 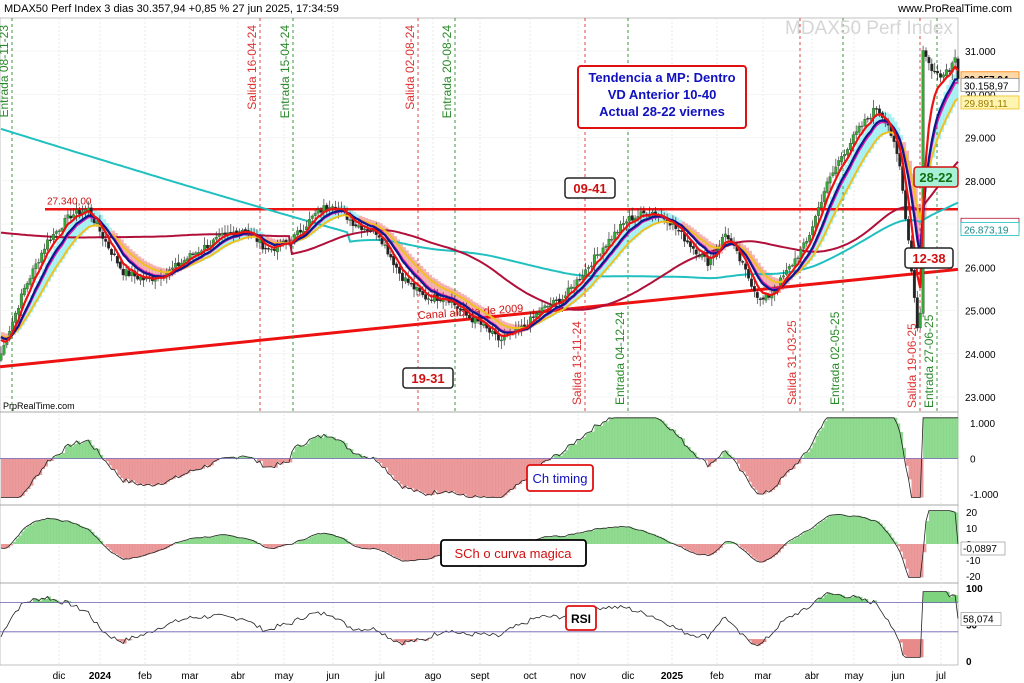 I want to click on site-url: www.ProRealTime.com, so click(x=955, y=9).